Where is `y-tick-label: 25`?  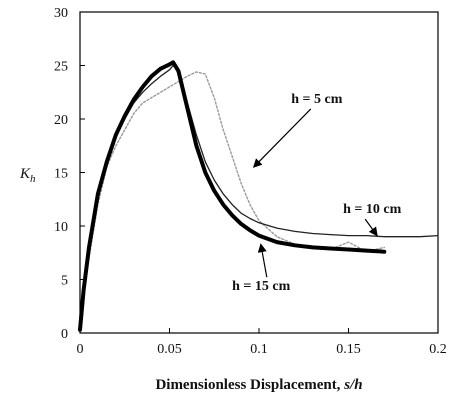
y-tick-label: 25 is located at coordinates (61, 67).